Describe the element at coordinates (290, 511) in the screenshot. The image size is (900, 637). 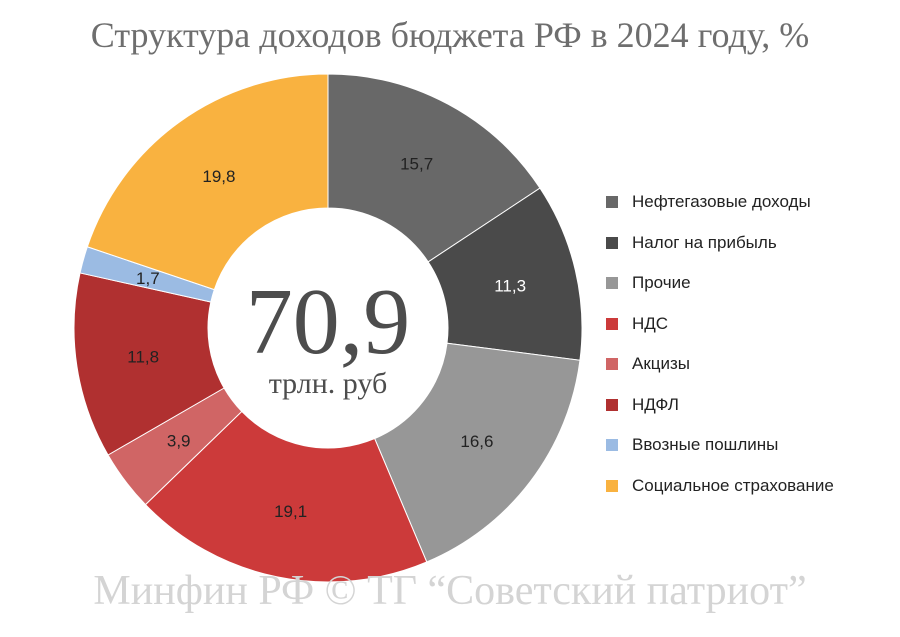
I see `slice-label-4: 19,1` at that location.